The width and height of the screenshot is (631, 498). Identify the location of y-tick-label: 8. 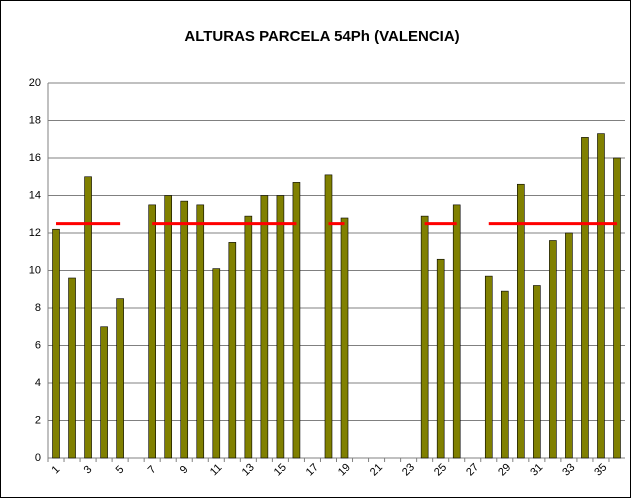
(38, 308).